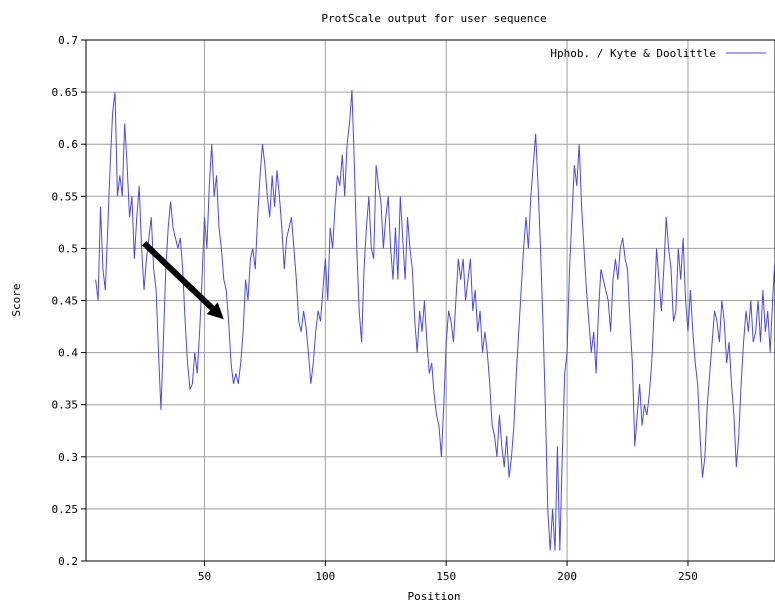  What do you see at coordinates (65, 196) in the screenshot?
I see `y-tick-label: 0.55` at bounding box center [65, 196].